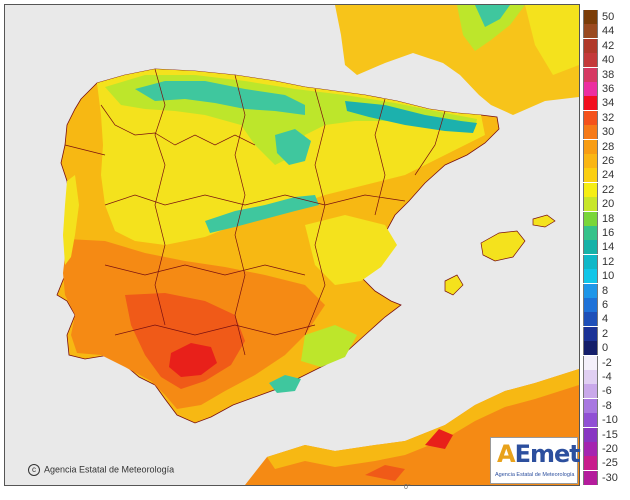  What do you see at coordinates (535, 475) in the screenshot?
I see `logo-subtitle: Agencia Estatal de Meteorología` at bounding box center [535, 475].